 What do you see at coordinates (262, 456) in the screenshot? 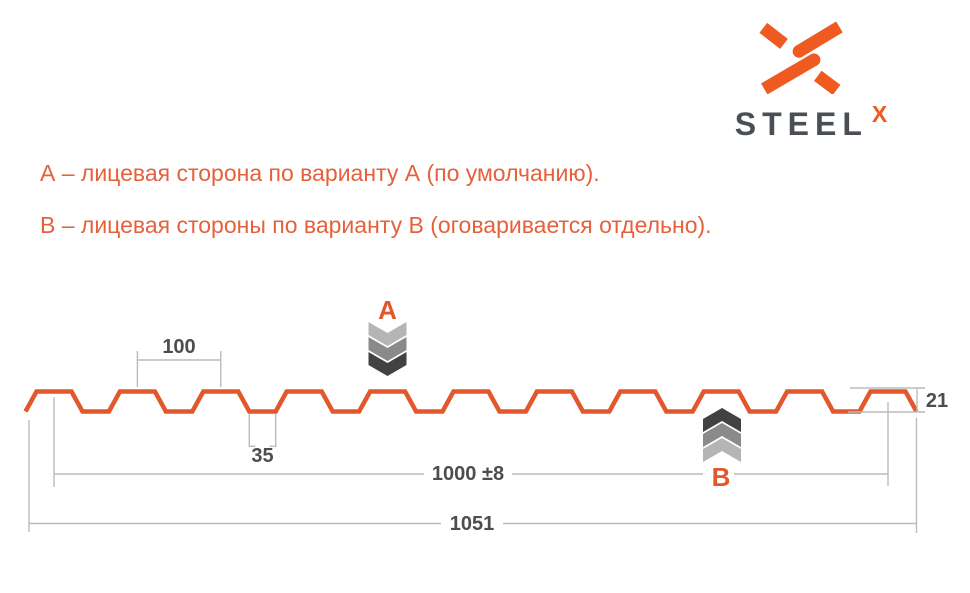
I see `dim-label-valley: 35` at bounding box center [262, 456].